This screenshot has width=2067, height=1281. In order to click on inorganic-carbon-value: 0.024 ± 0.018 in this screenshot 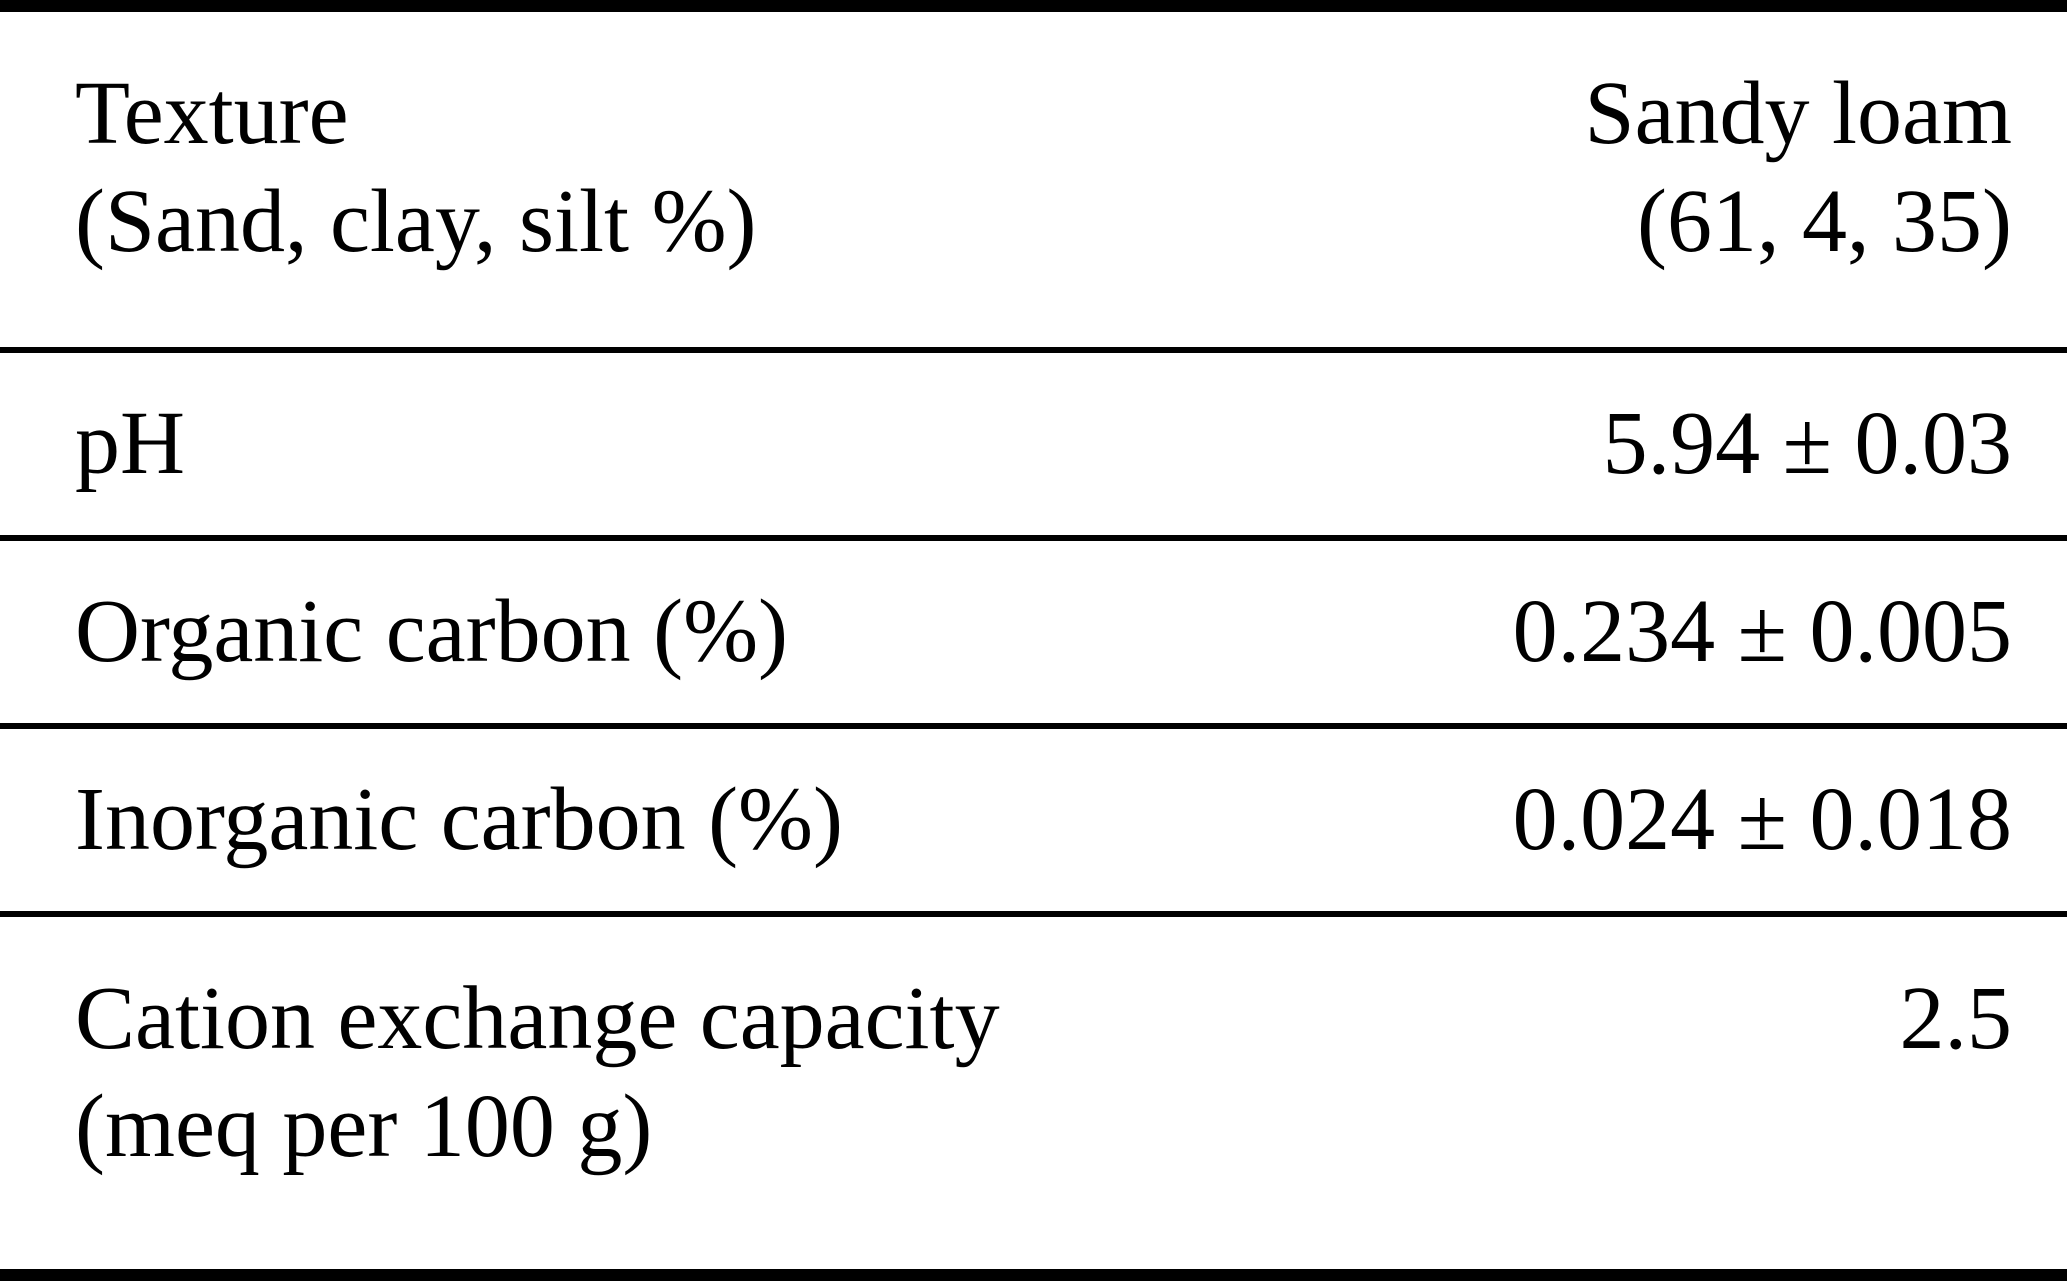, I will do `click(1762, 819)`.